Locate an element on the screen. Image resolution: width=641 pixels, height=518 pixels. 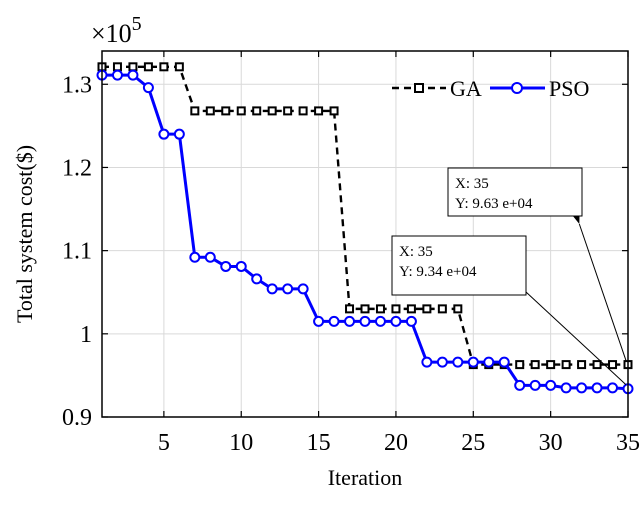
y-tick-label: 1.1 is located at coordinates (77, 252).